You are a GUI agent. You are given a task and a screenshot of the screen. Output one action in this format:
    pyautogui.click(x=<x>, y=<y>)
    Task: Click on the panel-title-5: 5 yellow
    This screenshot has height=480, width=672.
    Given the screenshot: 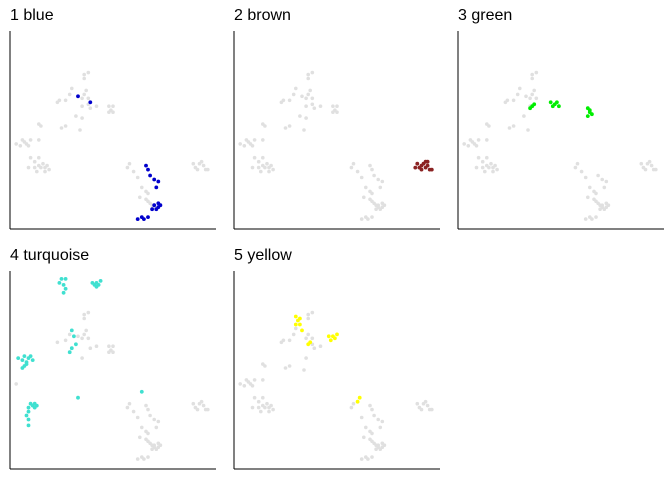 What is the action you would take?
    pyautogui.click(x=263, y=255)
    